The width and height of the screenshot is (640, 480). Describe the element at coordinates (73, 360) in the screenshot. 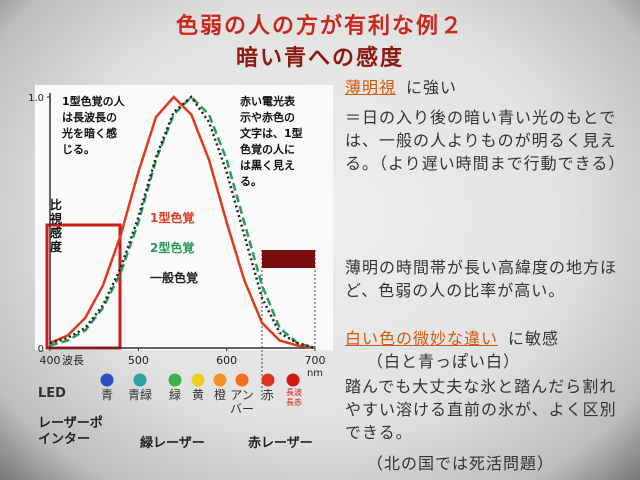

I see `x-axis-label: 波長` at that location.